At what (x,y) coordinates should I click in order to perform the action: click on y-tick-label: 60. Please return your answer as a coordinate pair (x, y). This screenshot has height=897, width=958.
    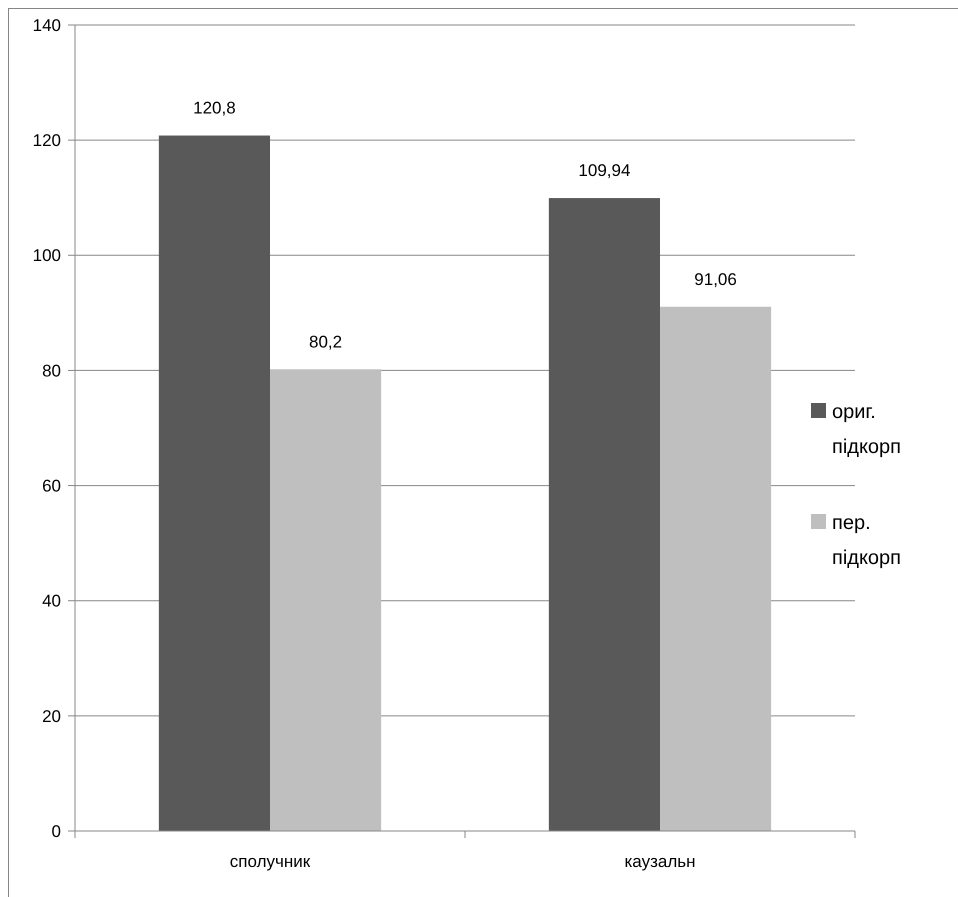
    Looking at the image, I should click on (51, 486).